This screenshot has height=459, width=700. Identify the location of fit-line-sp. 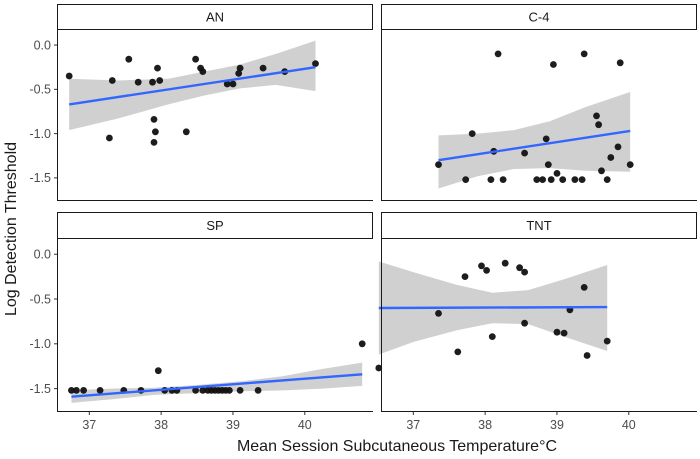
(217, 385).